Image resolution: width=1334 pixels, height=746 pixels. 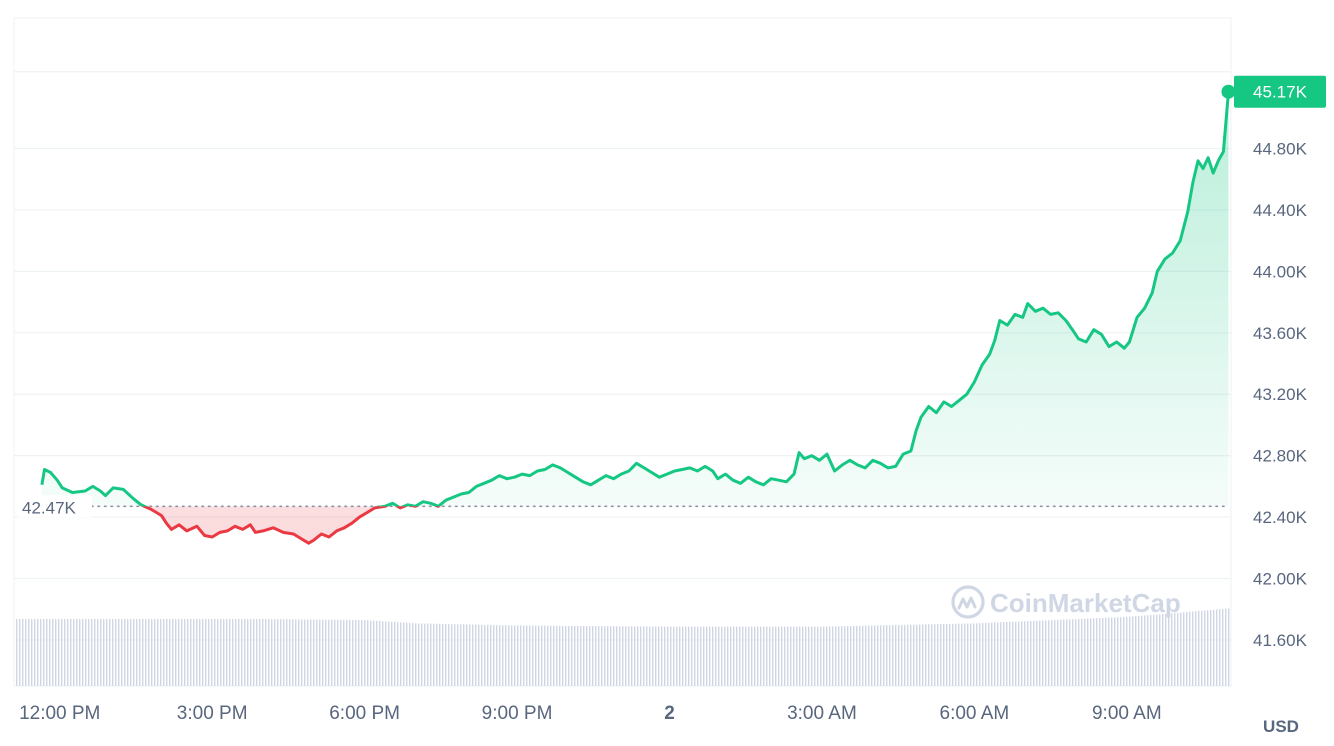 I want to click on y-tick-label: 43.20K, so click(x=1280, y=394).